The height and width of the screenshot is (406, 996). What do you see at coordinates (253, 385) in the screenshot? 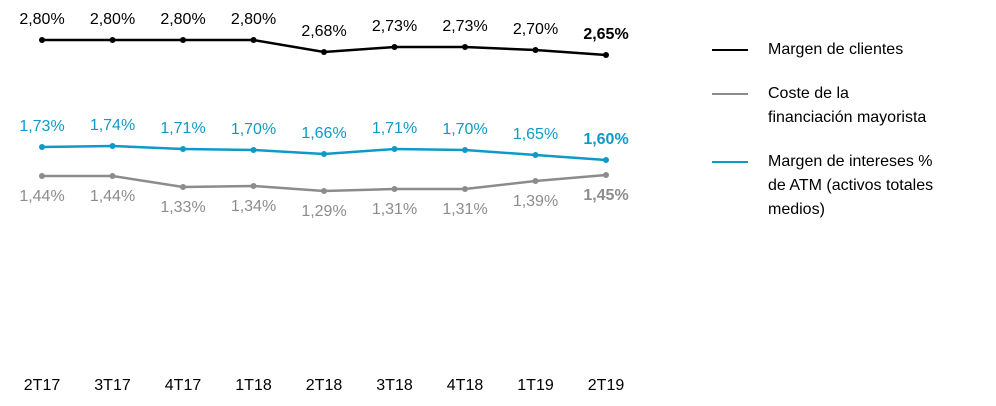
I see `x-tick-label: 1T18` at bounding box center [253, 385].